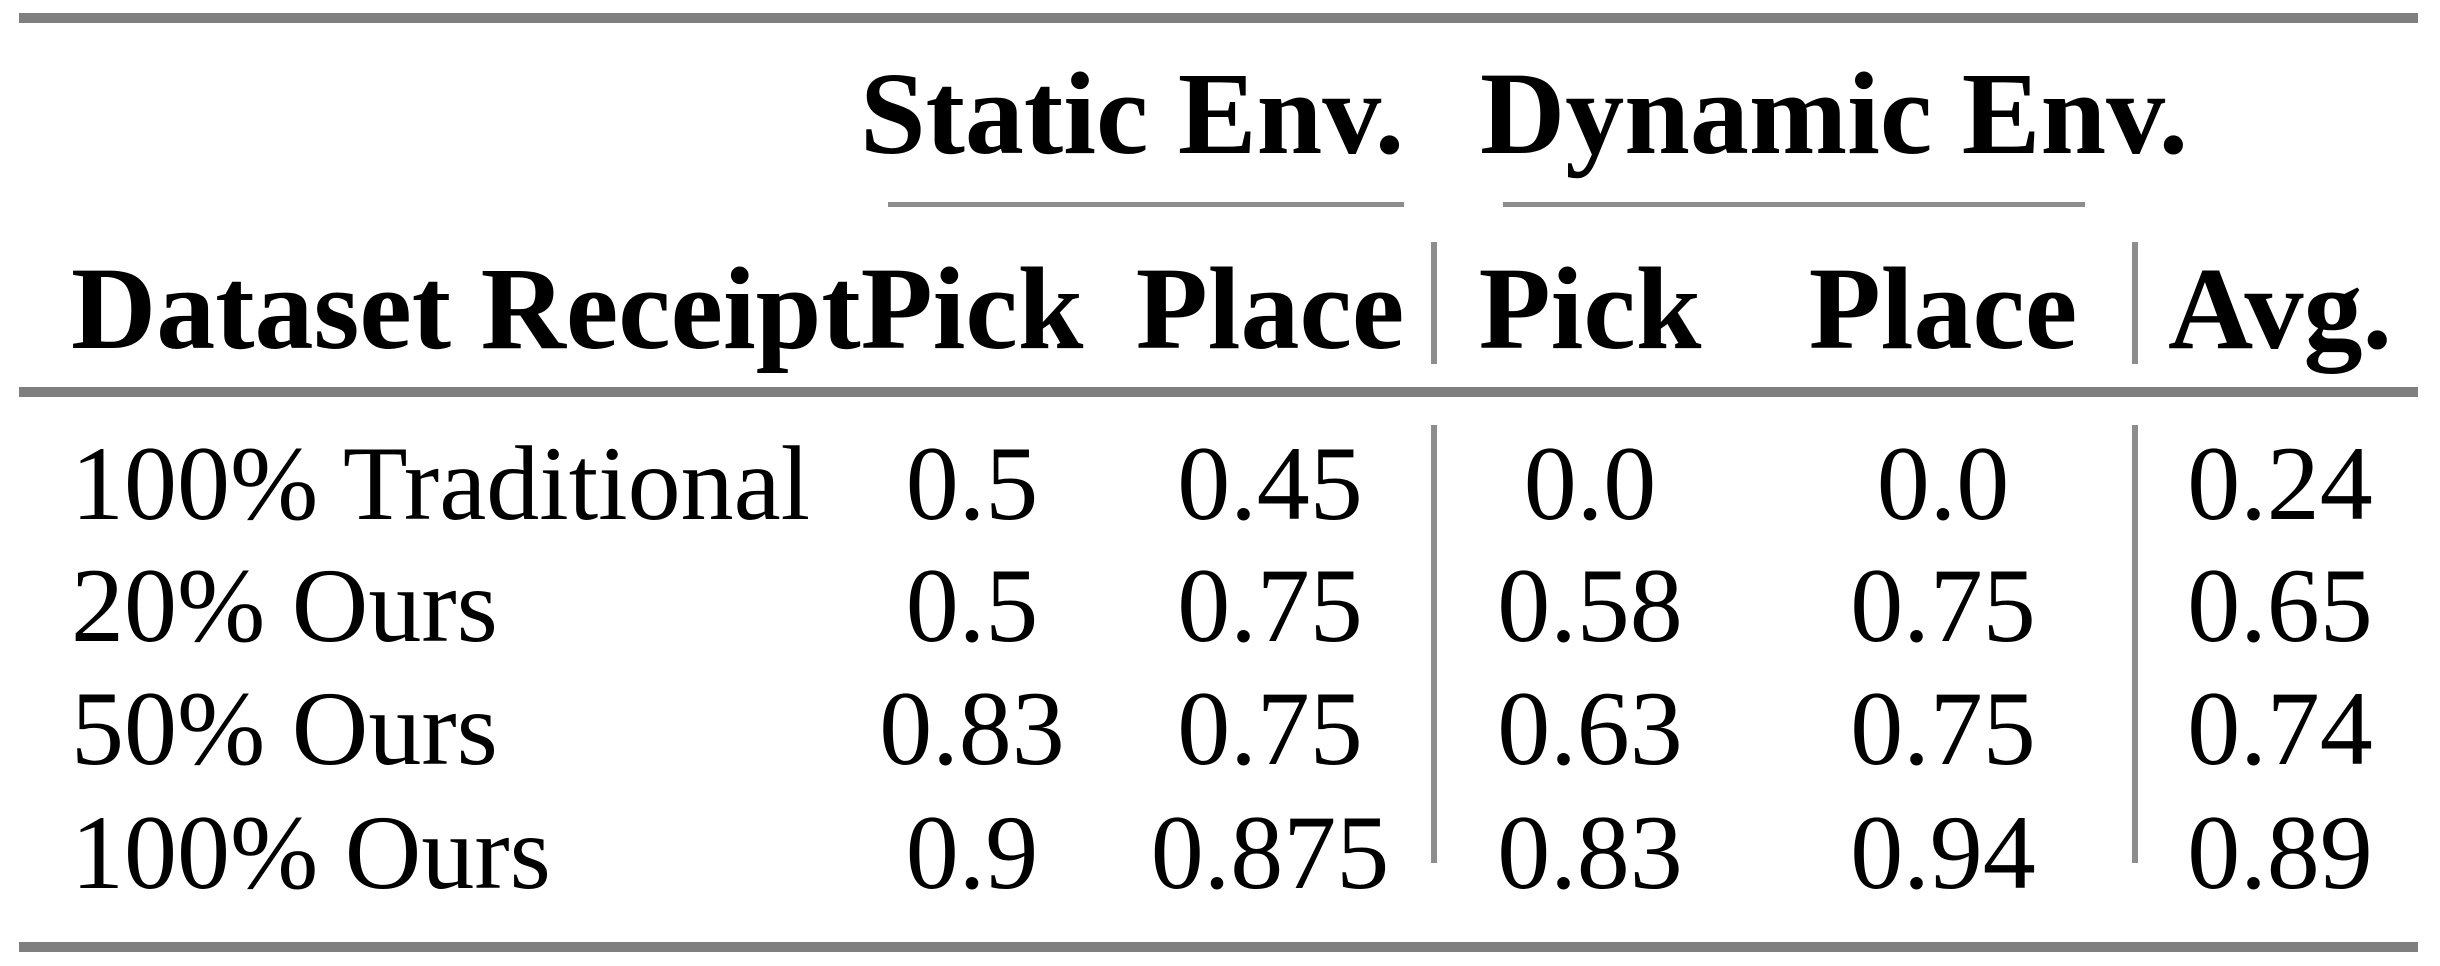 Image resolution: width=2440 pixels, height=966 pixels. Describe the element at coordinates (284, 728) in the screenshot. I see `row2-label: 50% Ours` at that location.